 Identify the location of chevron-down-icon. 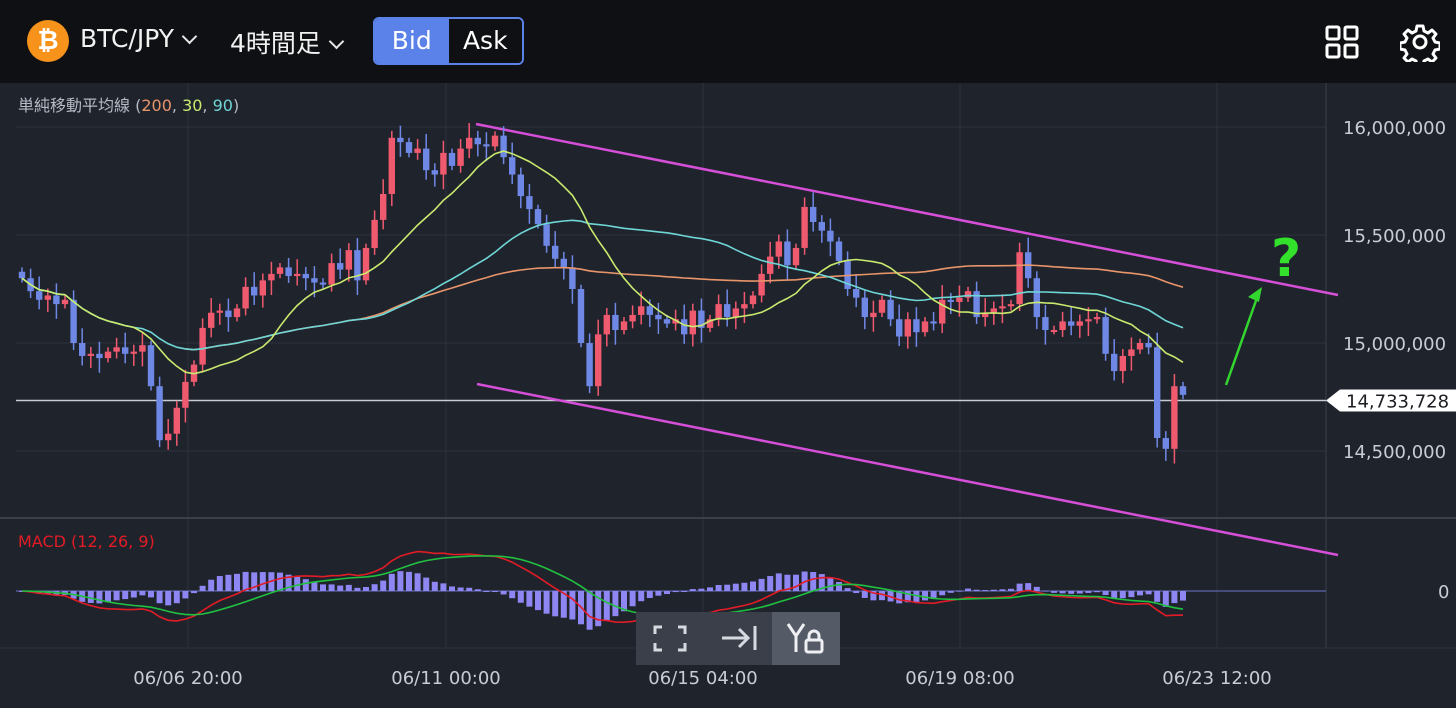
(336, 41).